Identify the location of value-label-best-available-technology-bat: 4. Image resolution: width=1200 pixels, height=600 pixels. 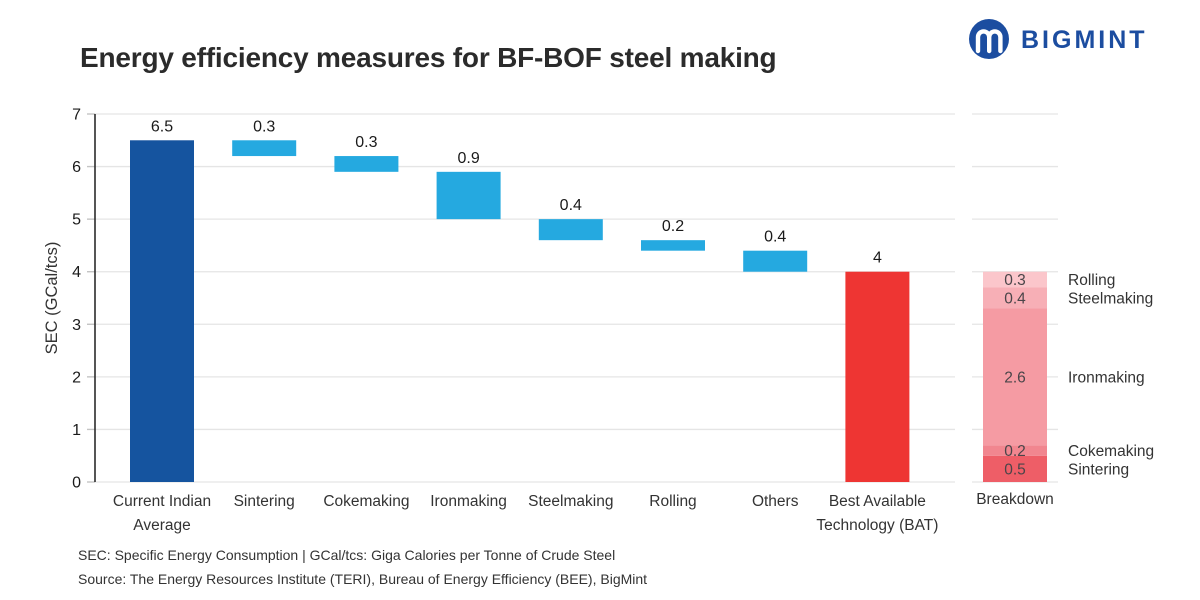
(877, 258).